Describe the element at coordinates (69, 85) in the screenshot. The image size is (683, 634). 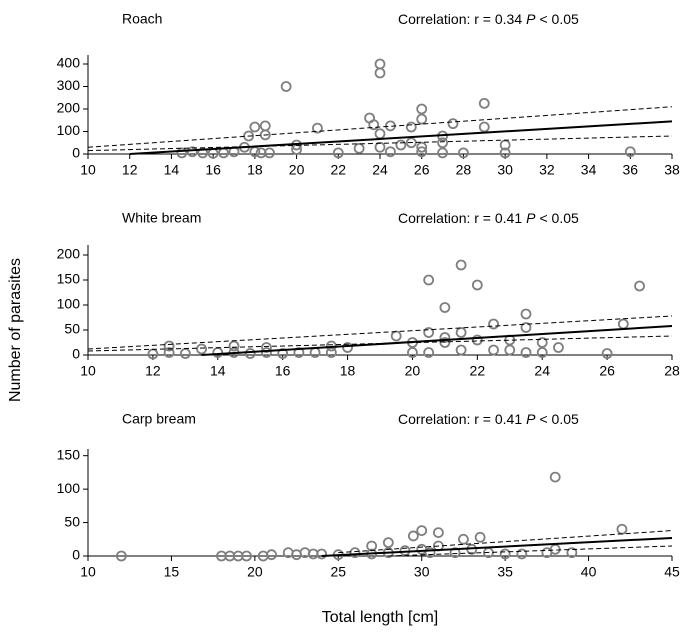
I see `y-tick-label: 300` at that location.